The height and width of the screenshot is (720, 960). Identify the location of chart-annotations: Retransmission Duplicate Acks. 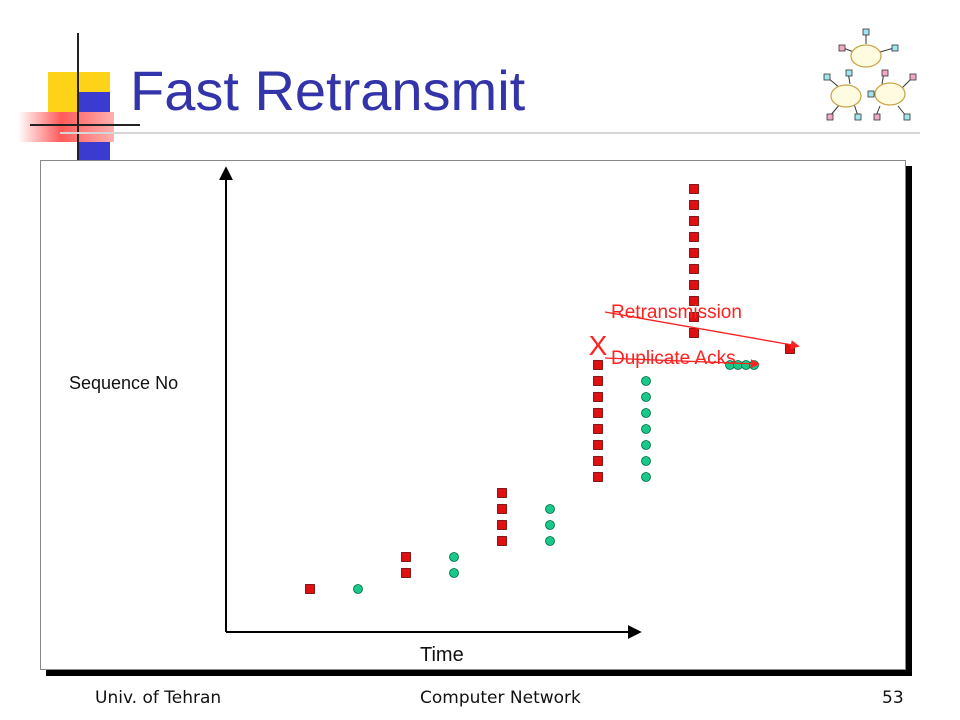
(702, 335).